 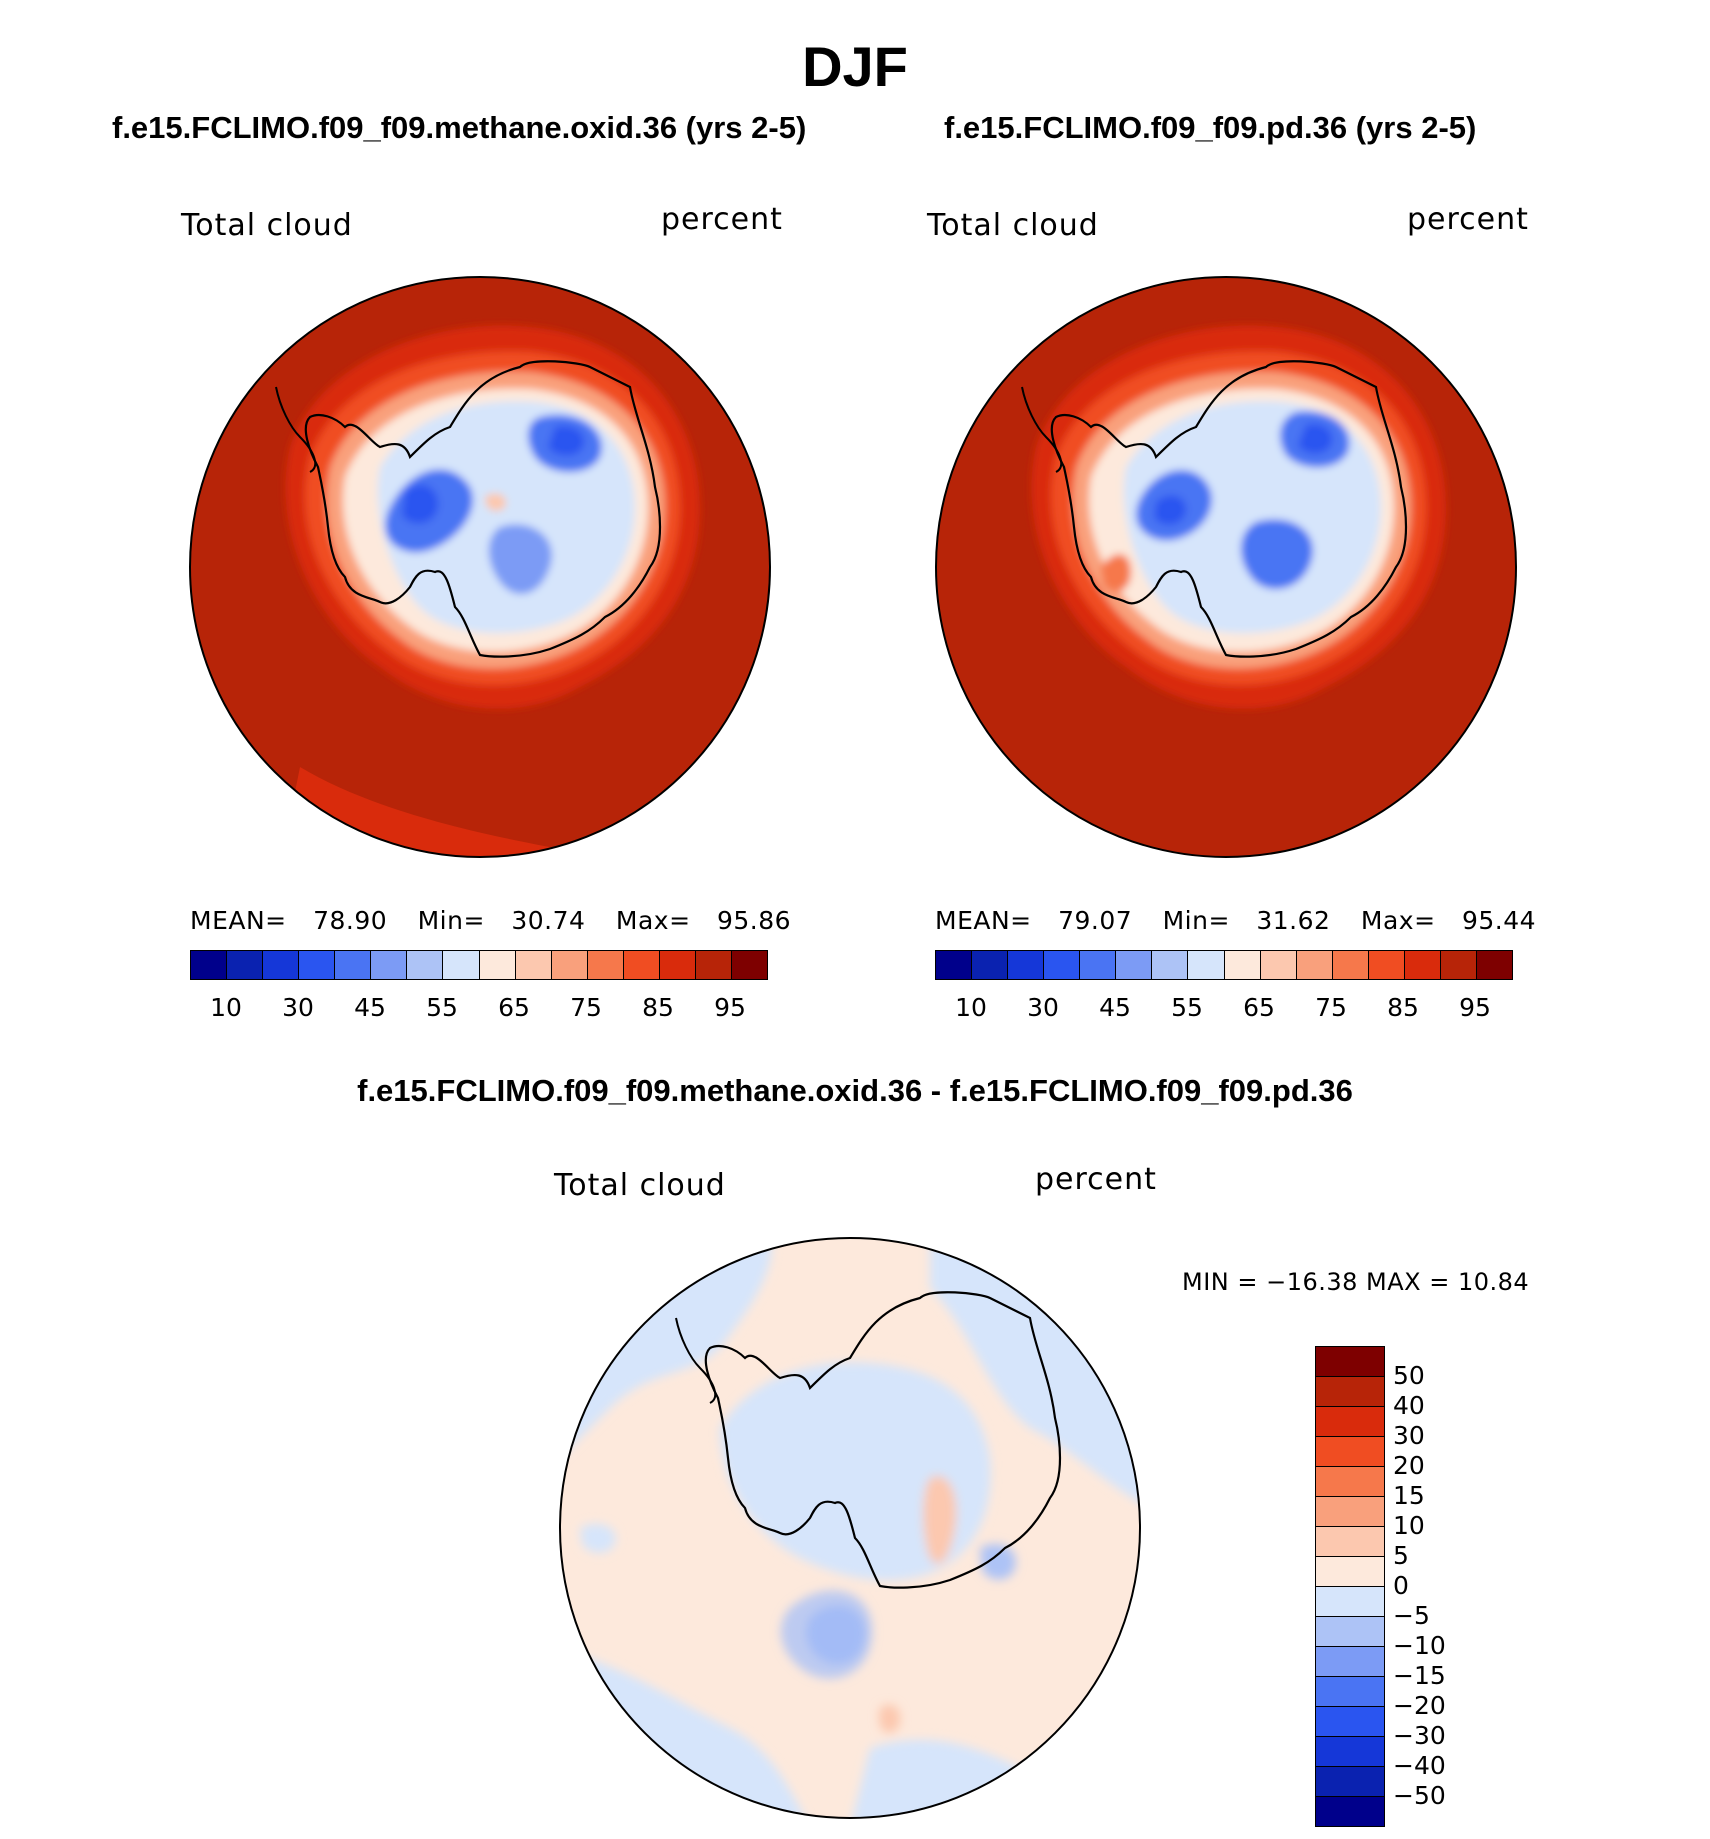 What do you see at coordinates (1411, 1615) in the screenshot?
I see `colorbar-tick-label: −5` at bounding box center [1411, 1615].